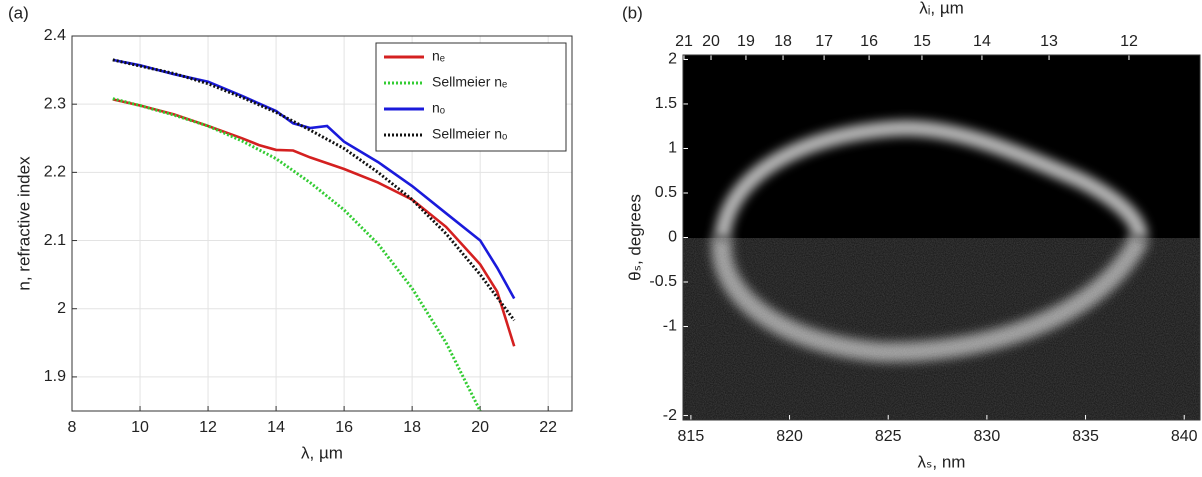  What do you see at coordinates (438, 56) in the screenshot?
I see `legend-label: nₑ` at bounding box center [438, 56].